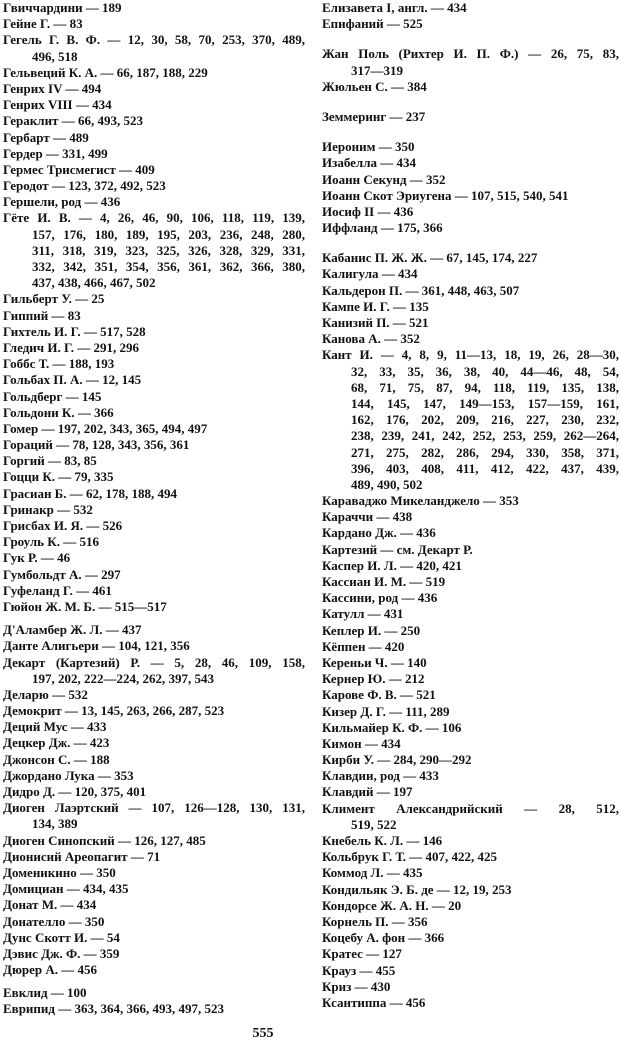  Describe the element at coordinates (154, 89) in the screenshot. I see `index-entry: Генрих IV — 494` at that location.